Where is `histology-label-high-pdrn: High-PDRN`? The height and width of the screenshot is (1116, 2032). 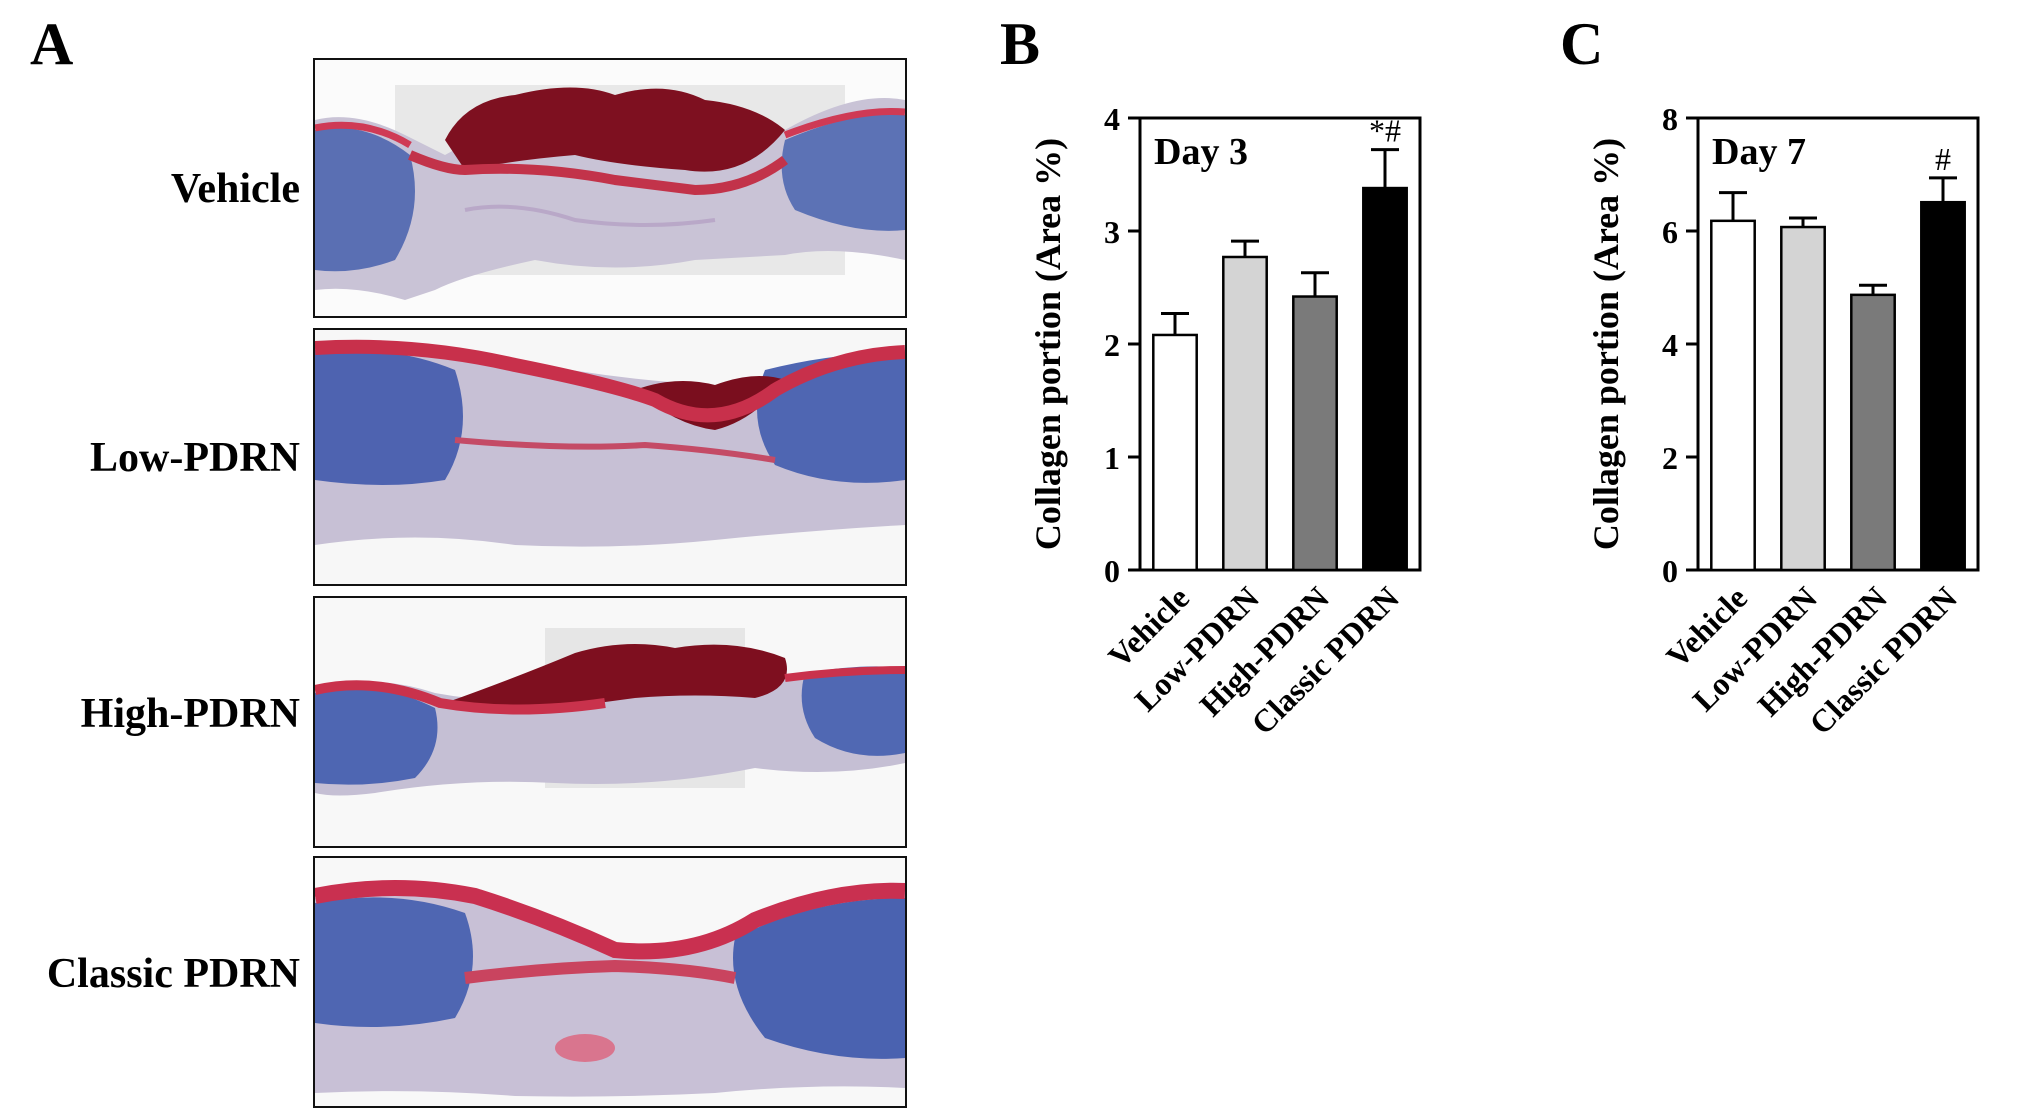
histology-label-high-pdrn: High-PDRN is located at coordinates (190, 714).